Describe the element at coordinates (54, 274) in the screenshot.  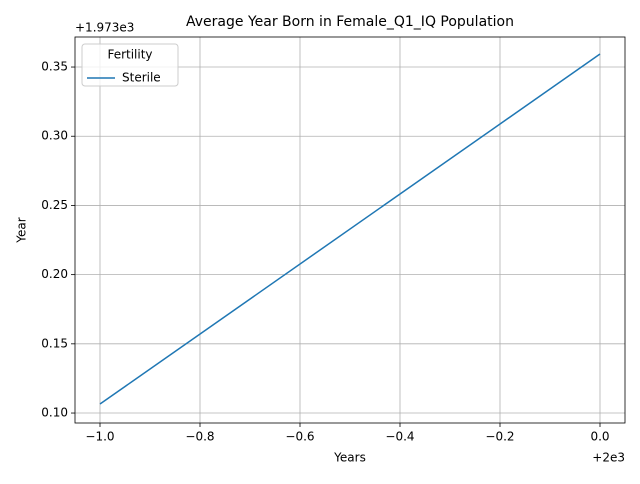
I see `y-tick-label: 0.20` at that location.